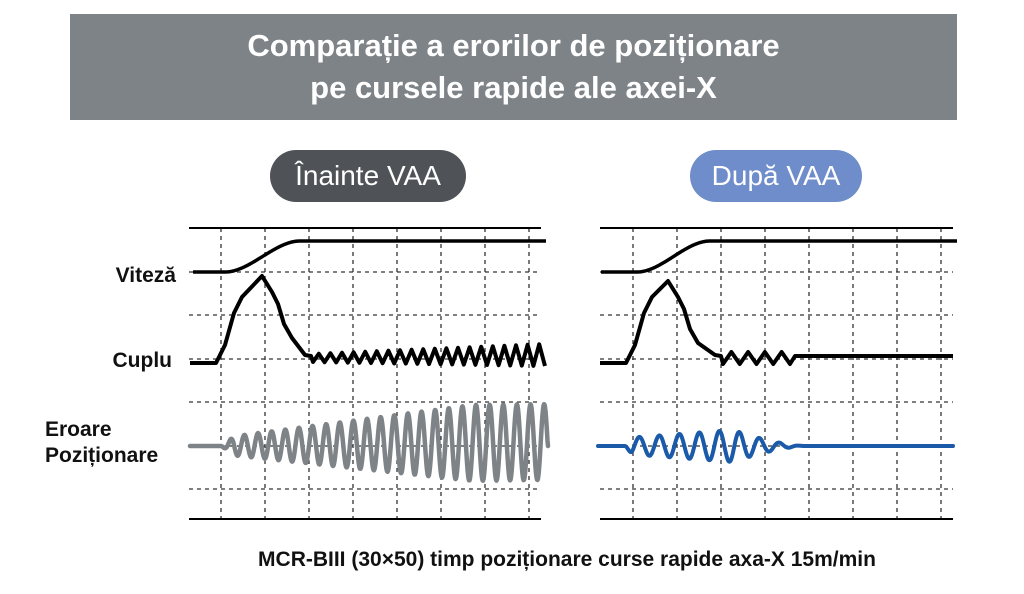 The width and height of the screenshot is (1024, 594). What do you see at coordinates (102, 455) in the screenshot?
I see `row-label-error-line2: Poziționare` at bounding box center [102, 455].